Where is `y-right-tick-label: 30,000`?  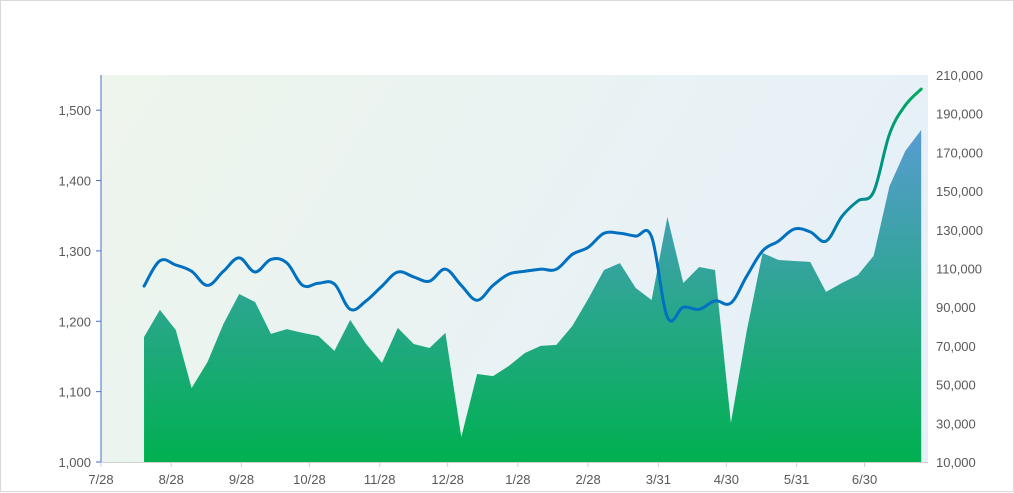
y-right-tick-label: 30,000 is located at coordinates (956, 423).